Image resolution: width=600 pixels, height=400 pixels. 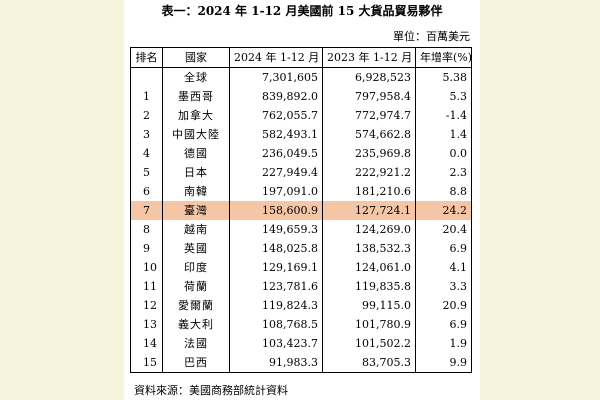 I want to click on table-row: 12 愛爾蘭 119,824.3 99,115.0 20.9, so click(x=301, y=305).